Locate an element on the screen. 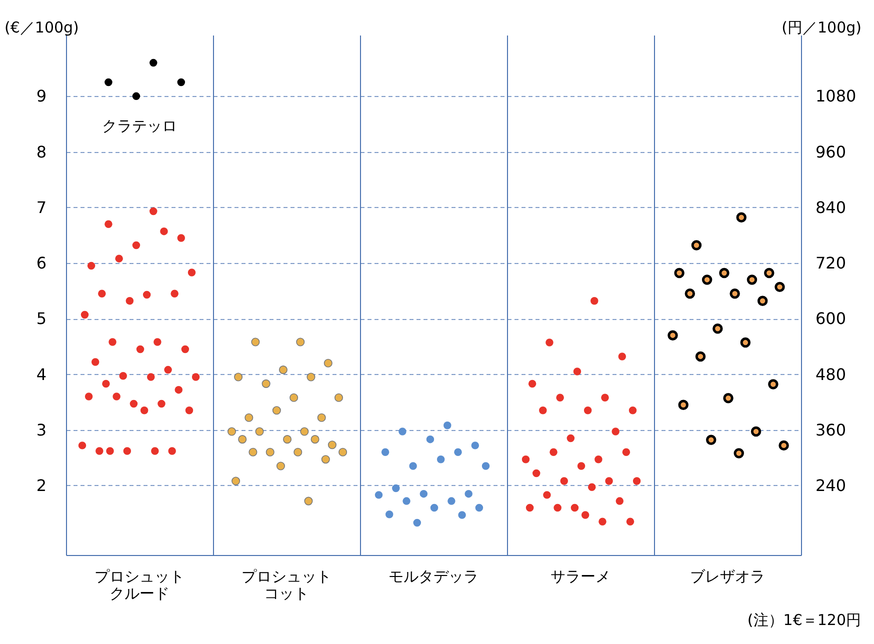 The height and width of the screenshot is (644, 874). y2-tick-label: 240 is located at coordinates (831, 485).